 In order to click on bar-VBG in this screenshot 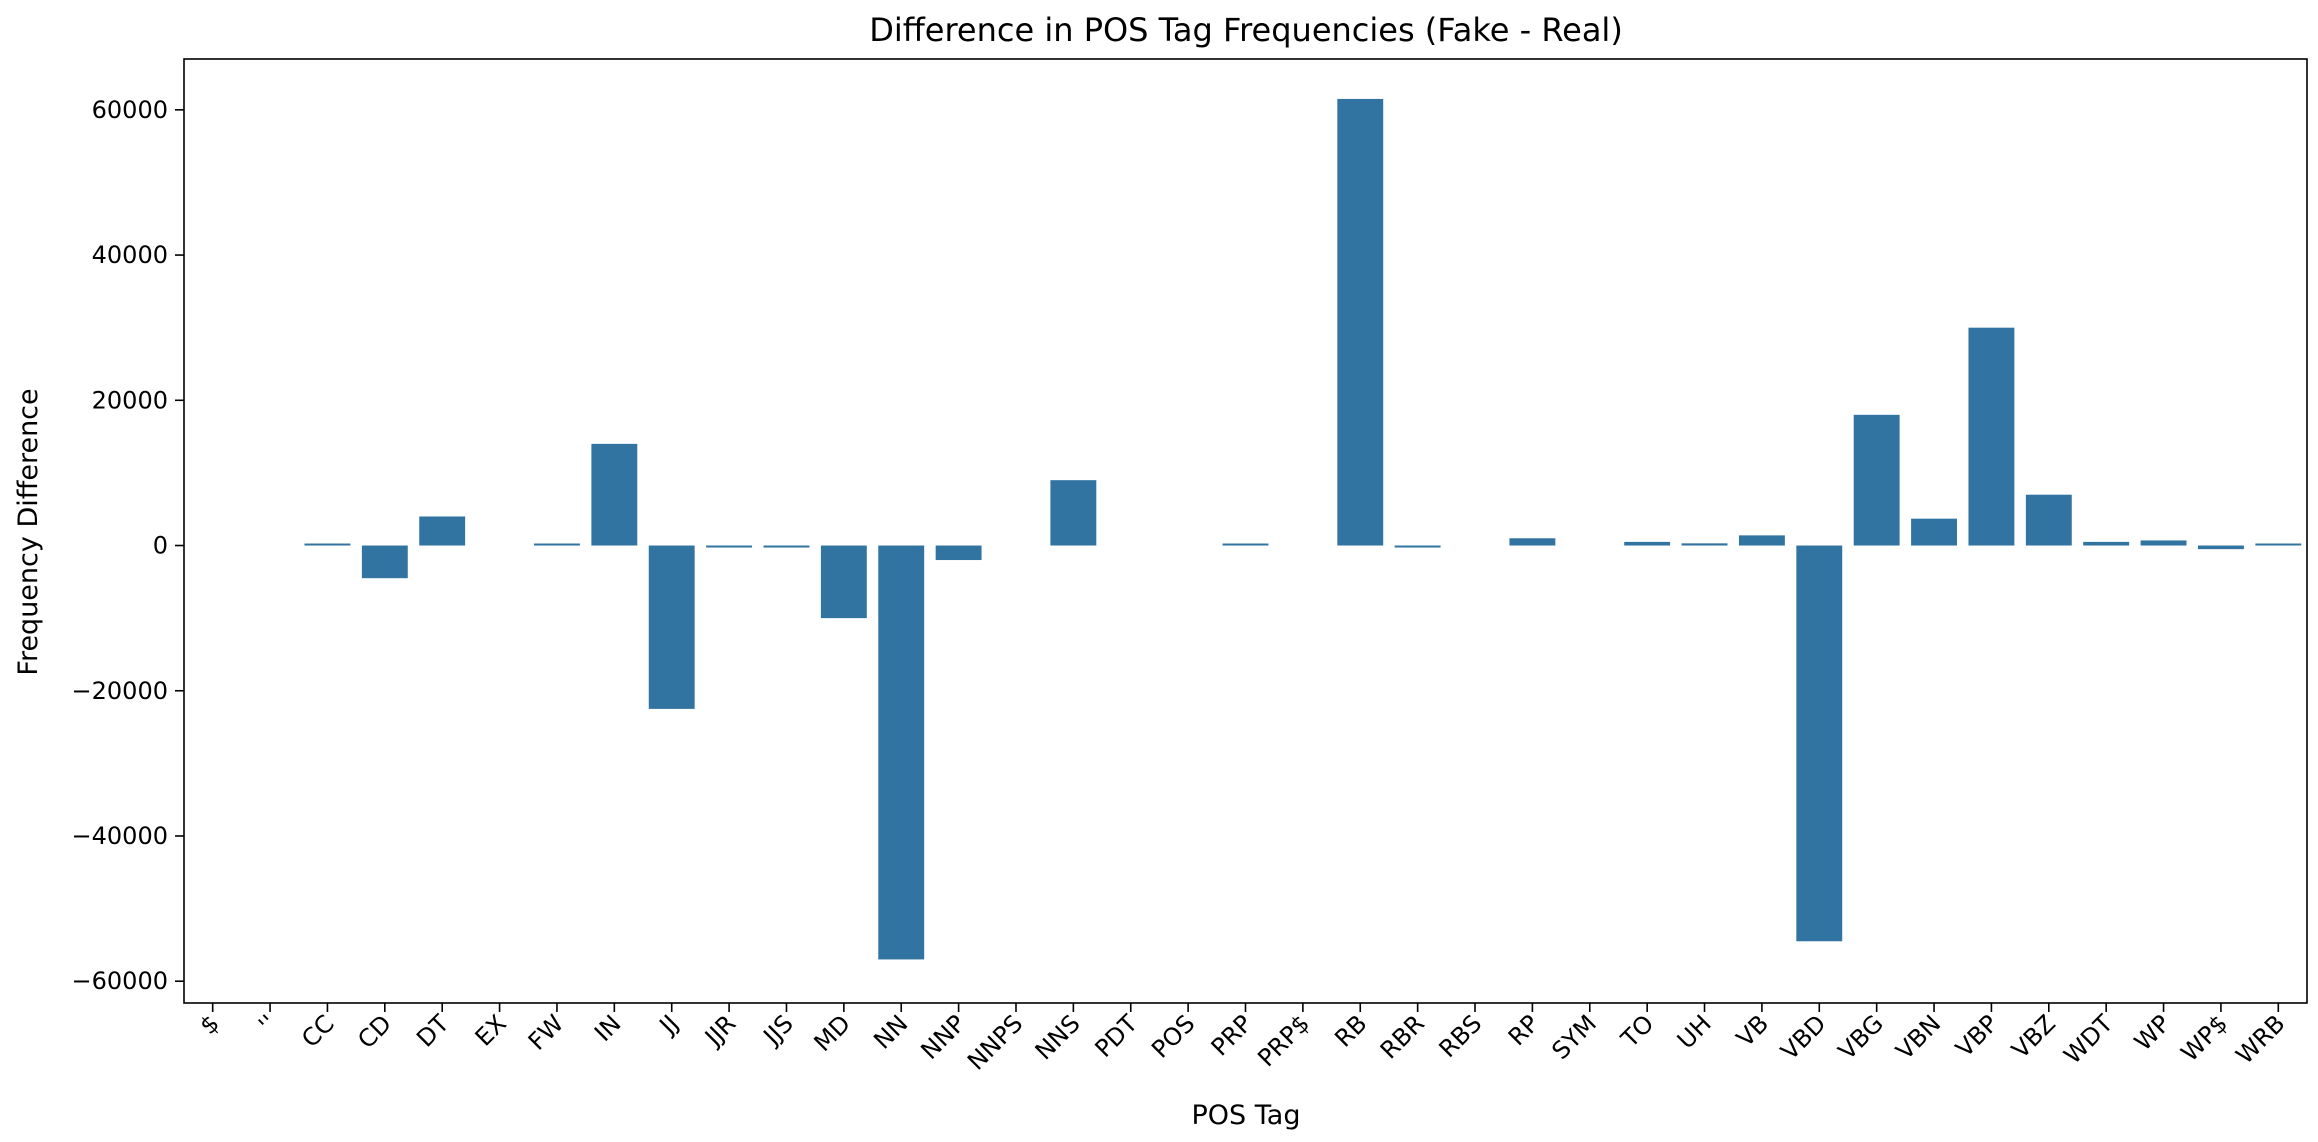, I will do `click(1876, 480)`.